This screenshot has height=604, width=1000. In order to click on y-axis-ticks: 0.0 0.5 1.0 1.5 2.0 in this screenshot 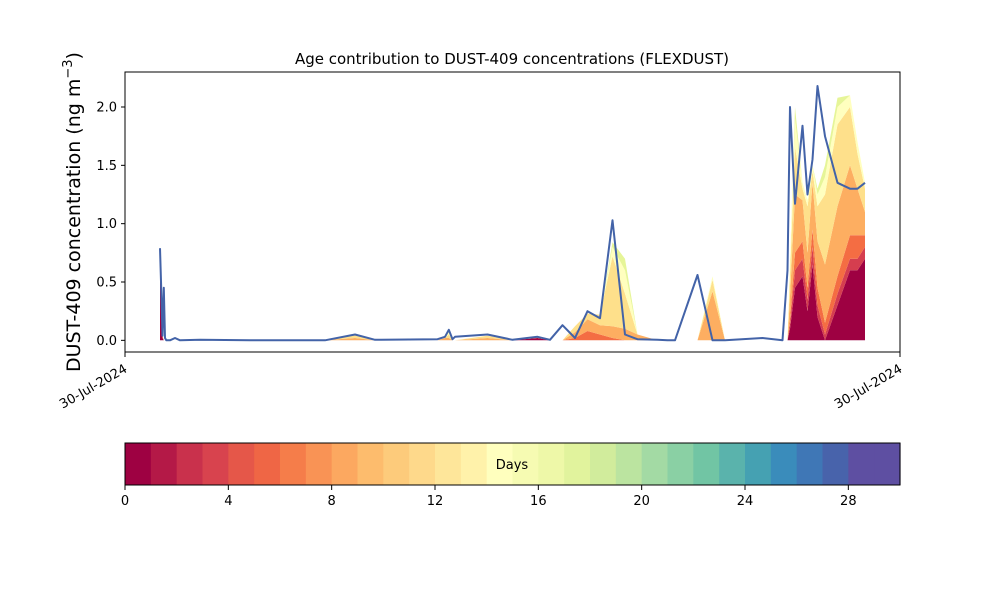, I will do `click(110, 225)`.